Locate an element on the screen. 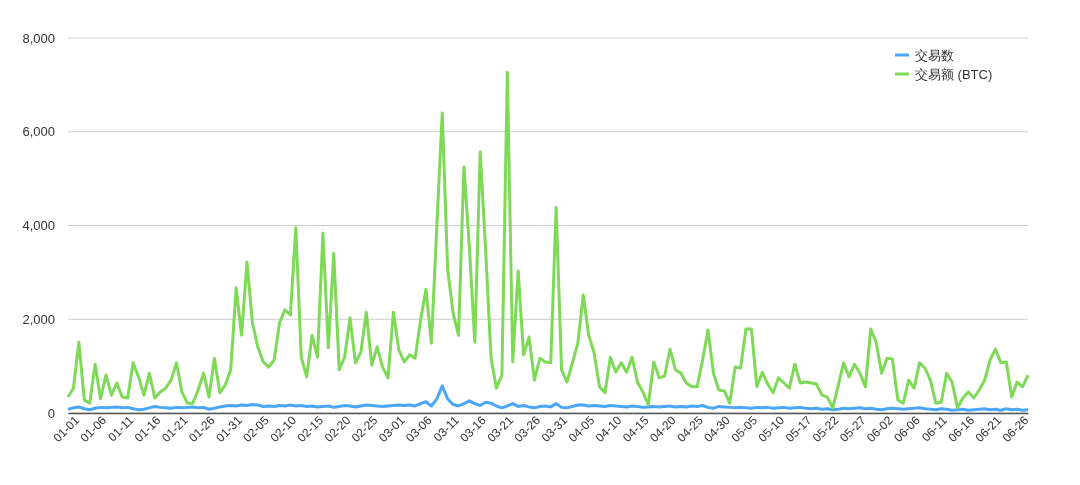 The width and height of the screenshot is (1080, 485). y-tick-label: 0 is located at coordinates (51, 413).